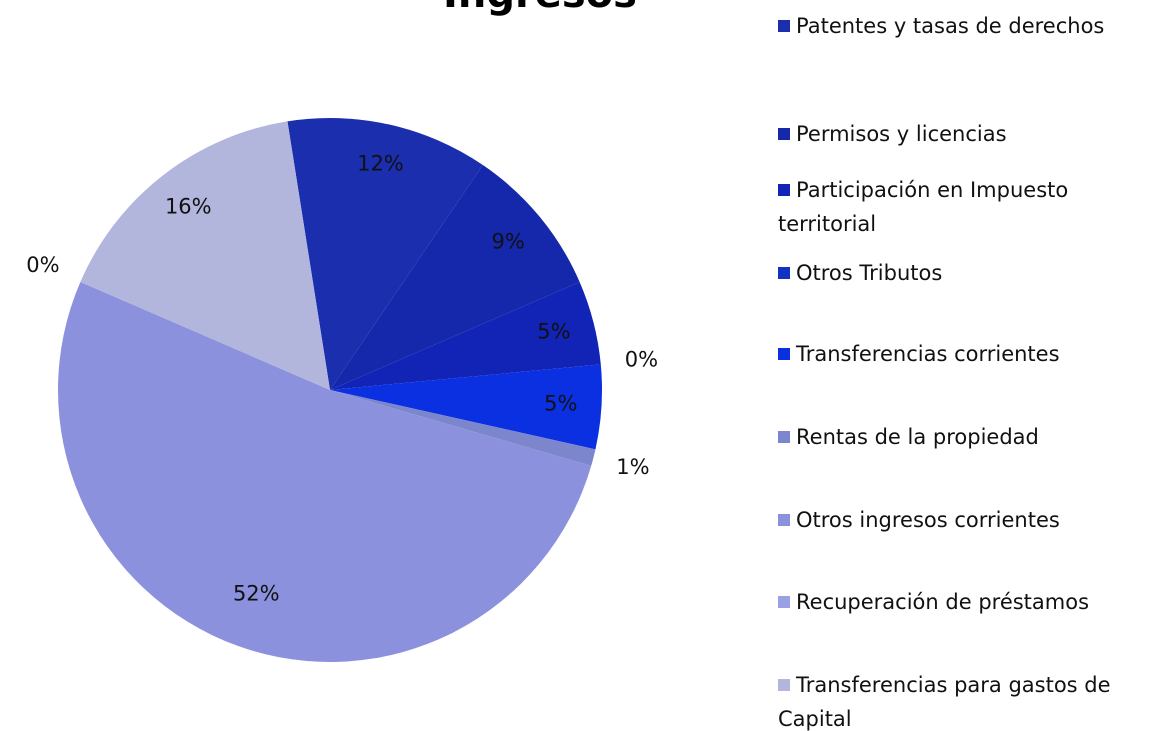  Describe the element at coordinates (950, 26) in the screenshot. I see `legend-label: Patentes y tasas de derechos` at that location.